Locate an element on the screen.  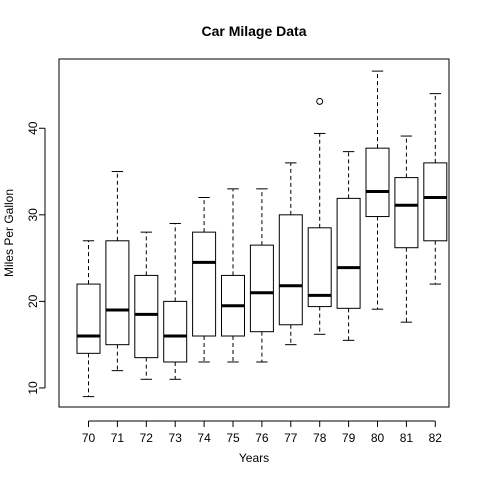
y-tick-label: 30 is located at coordinates (33, 215).